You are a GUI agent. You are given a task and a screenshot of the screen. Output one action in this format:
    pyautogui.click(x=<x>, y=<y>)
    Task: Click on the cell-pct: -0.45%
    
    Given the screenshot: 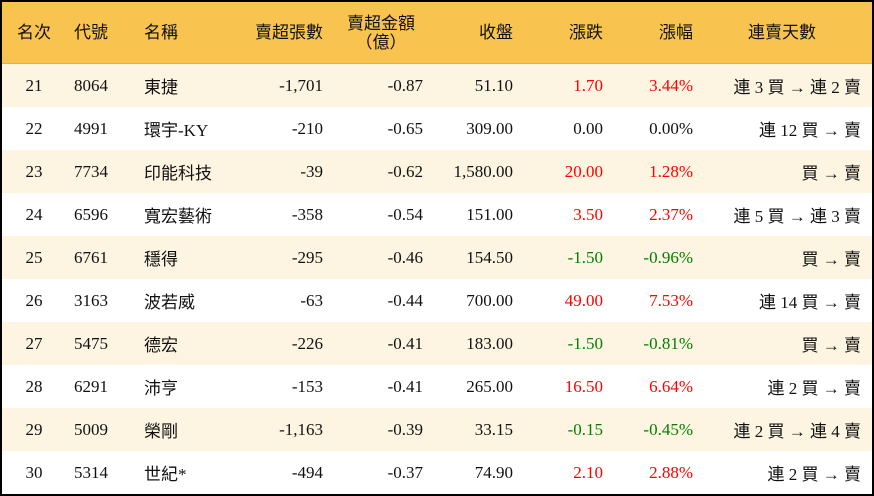 What is the action you would take?
    pyautogui.click(x=668, y=429)
    